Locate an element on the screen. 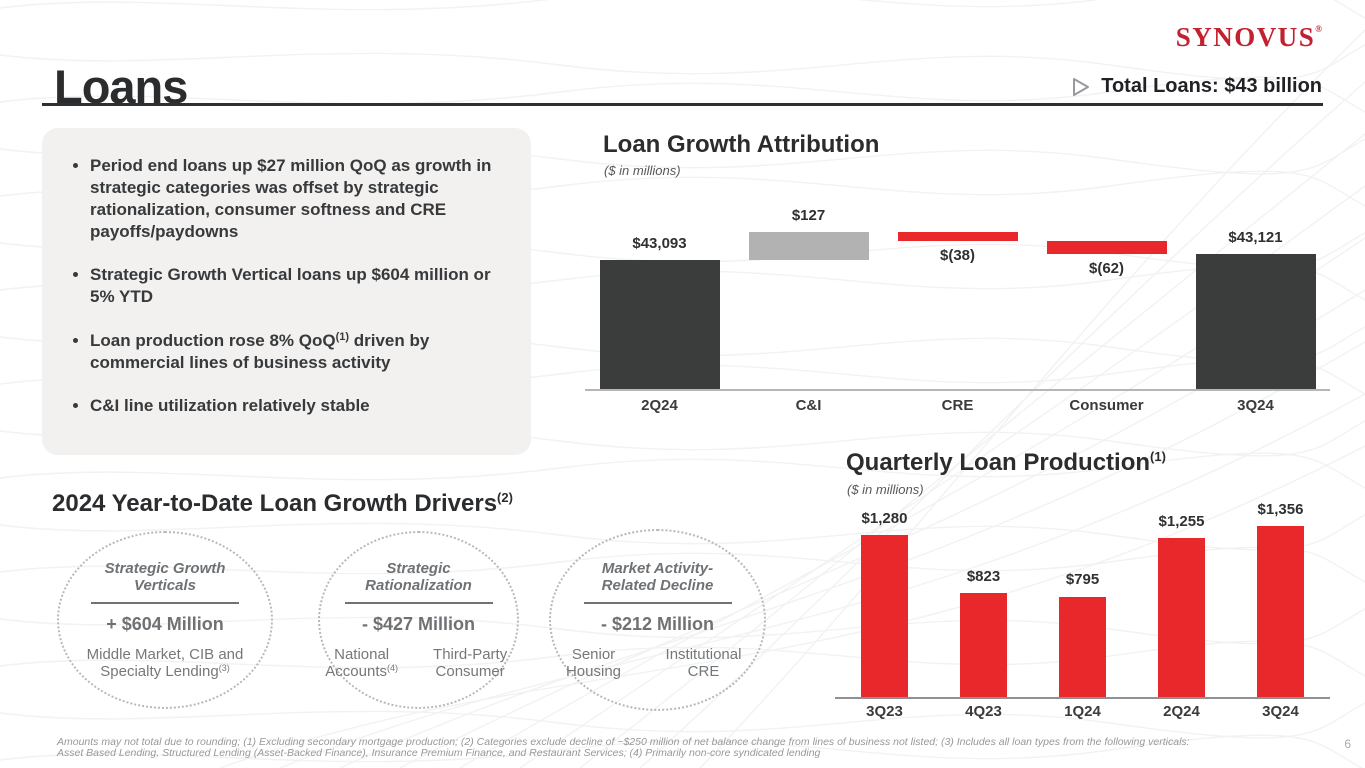  waterfall-value-label: $43,093 is located at coordinates (659, 243).